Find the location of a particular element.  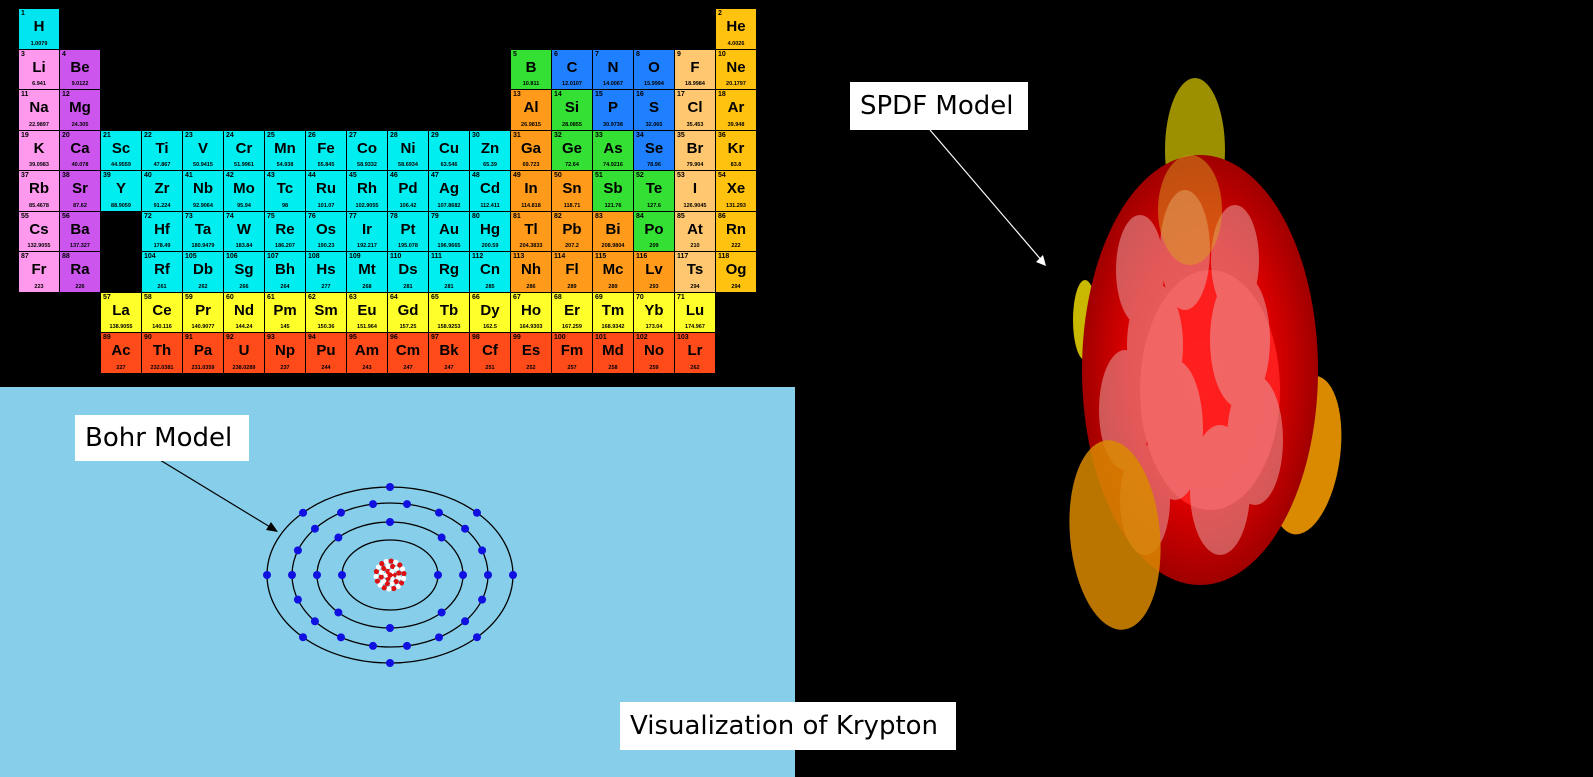

element-symbol: Ar is located at coordinates (736, 107).